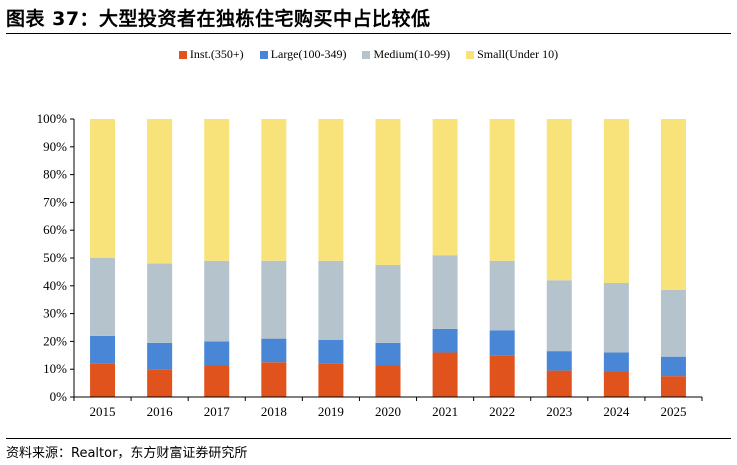 The height and width of the screenshot is (465, 737). I want to click on footer-rule, so click(368, 438).